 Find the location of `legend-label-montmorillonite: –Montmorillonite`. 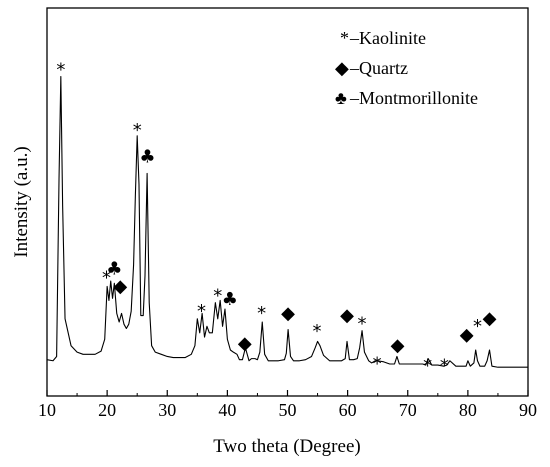

legend-label-montmorillonite: –Montmorillonite is located at coordinates (413, 98).